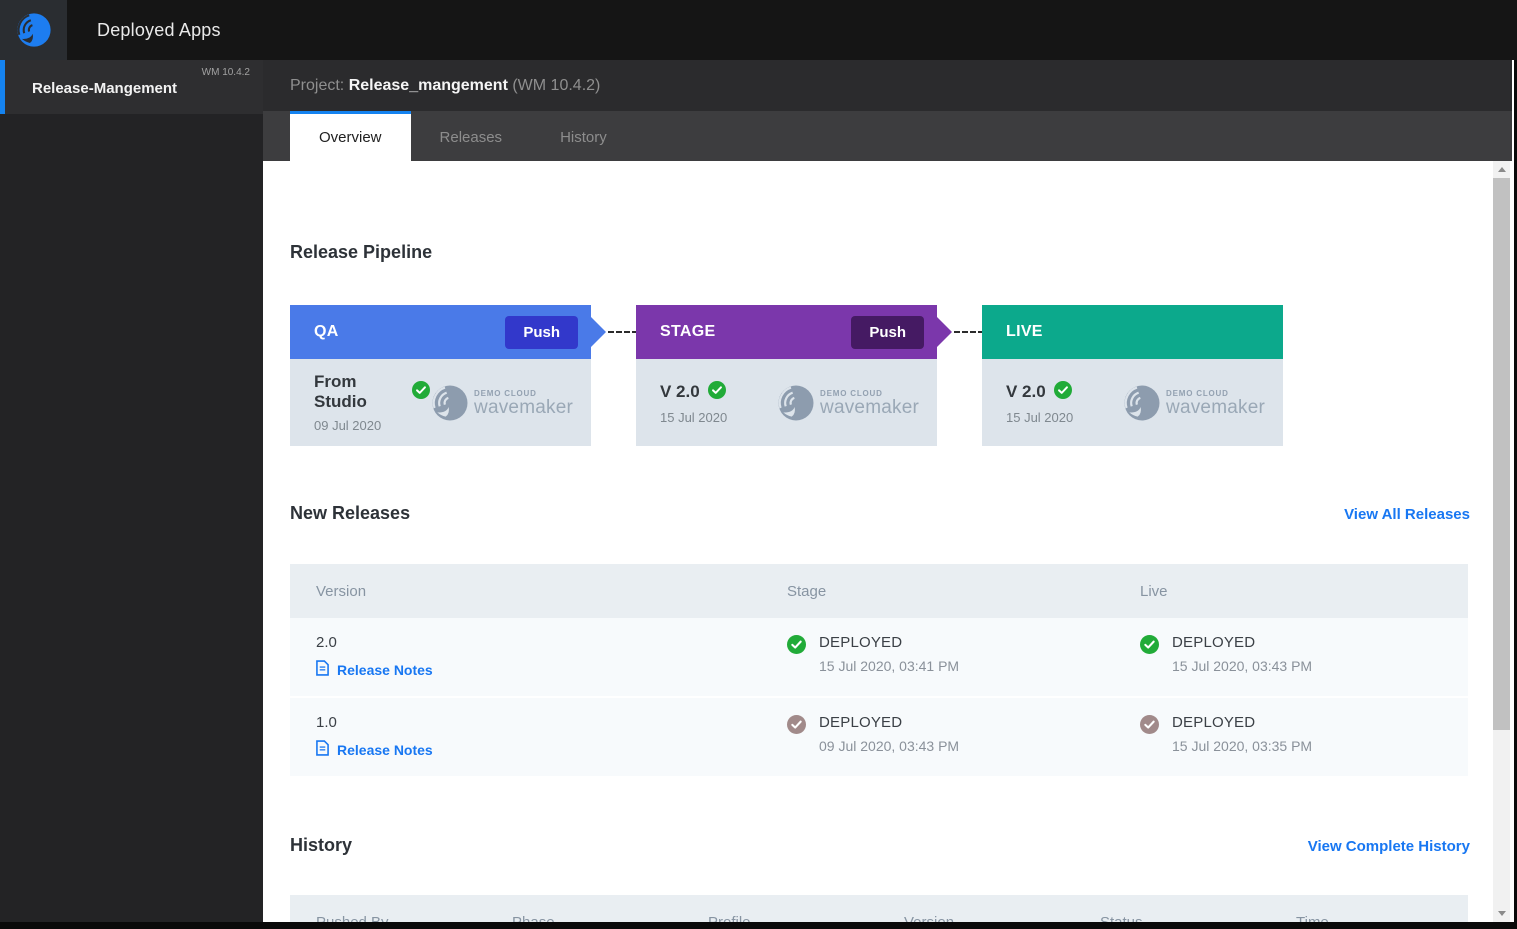  Describe the element at coordinates (159, 29) in the screenshot. I see `app-title: Deployed Apps` at that location.